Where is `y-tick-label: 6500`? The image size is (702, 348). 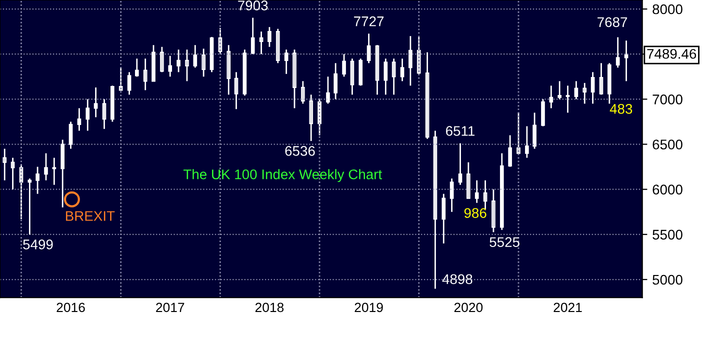 y-tick-label: 6500 is located at coordinates (667, 145).